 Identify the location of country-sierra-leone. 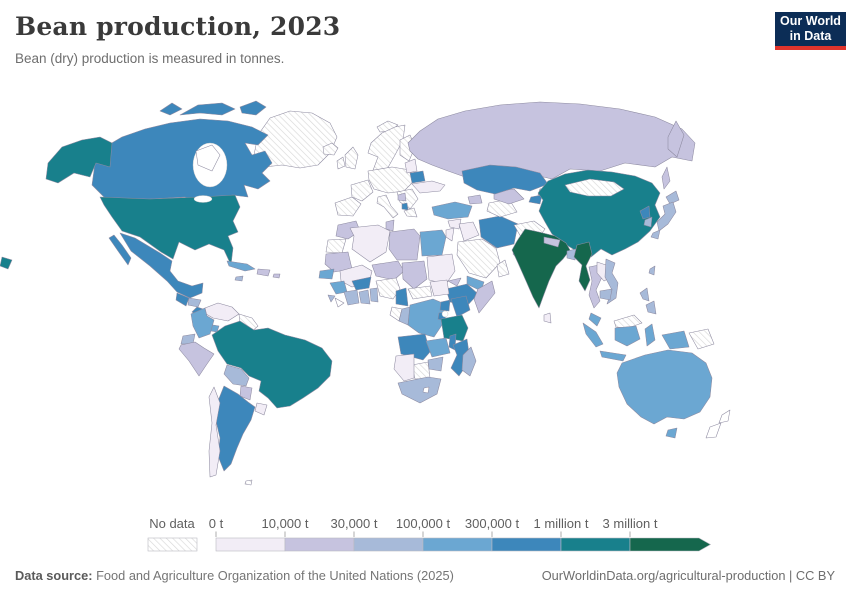
(331, 298).